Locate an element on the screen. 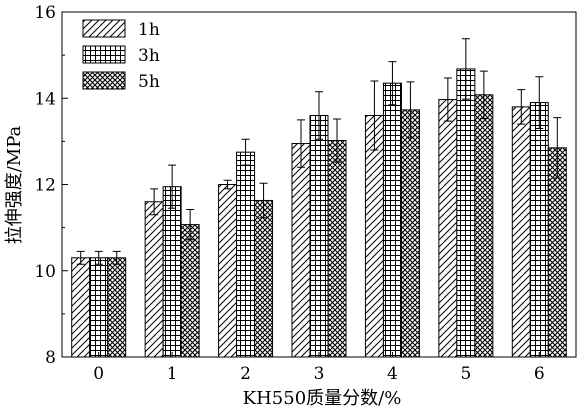 This screenshot has width=582, height=414. legend-label-1h: 1h is located at coordinates (149, 30).